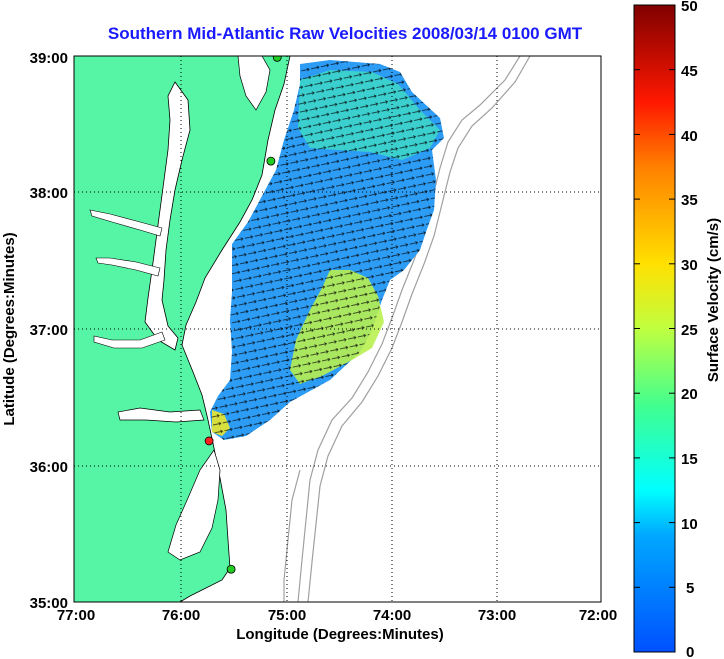 The width and height of the screenshot is (724, 659). I want to click on colorbar-tick-label: 50, so click(689, 7).